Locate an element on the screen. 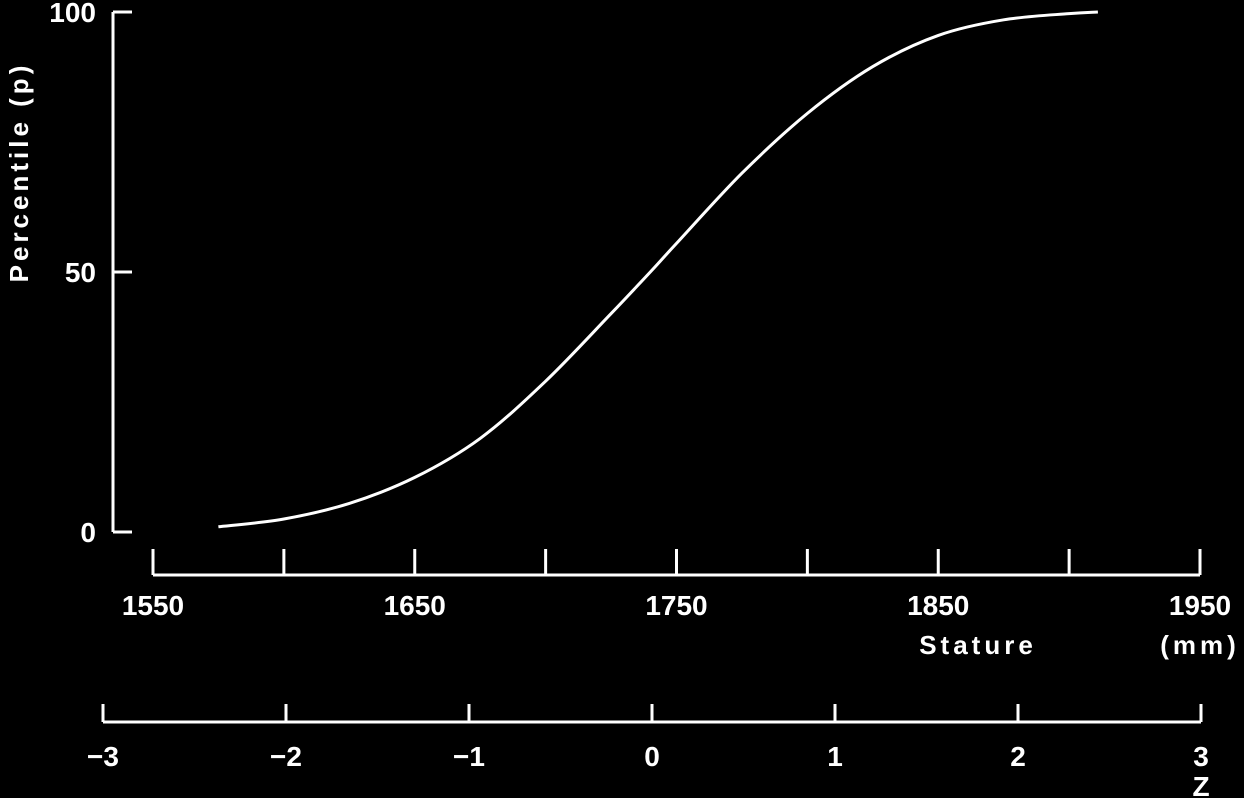 This screenshot has height=798, width=1244. z-tick-label: −1 is located at coordinates (469, 756).